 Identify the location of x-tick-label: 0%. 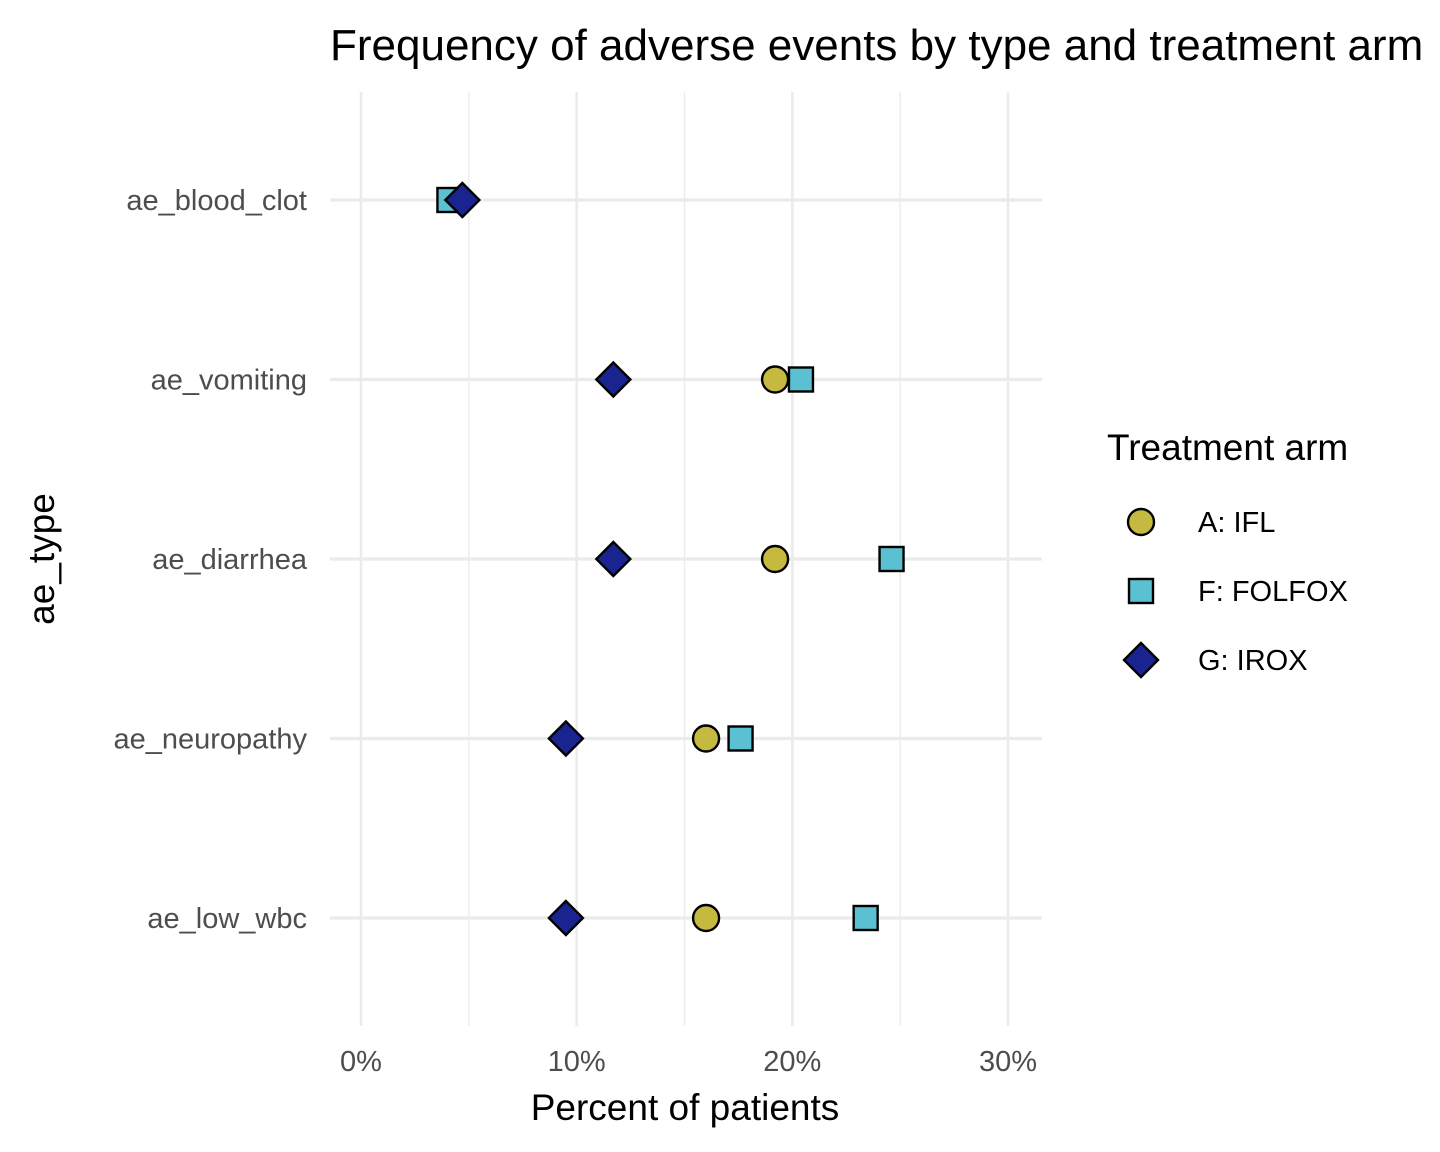
(361, 1062).